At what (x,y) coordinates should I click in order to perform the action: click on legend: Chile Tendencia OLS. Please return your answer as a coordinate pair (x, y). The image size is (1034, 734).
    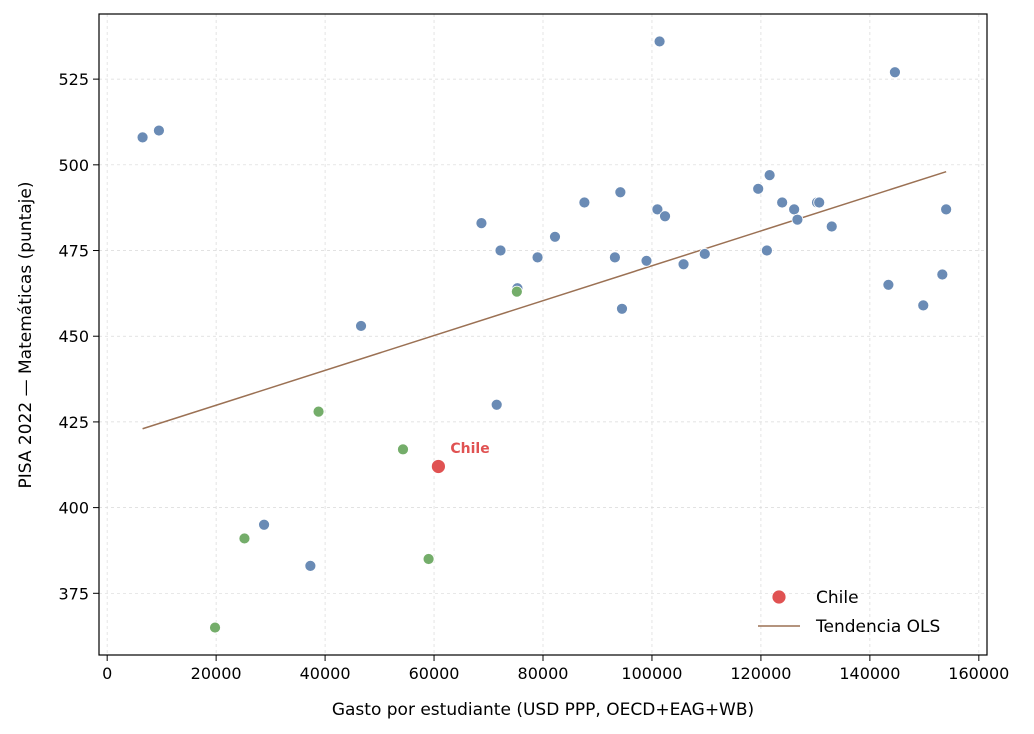
    Looking at the image, I should click on (849, 612).